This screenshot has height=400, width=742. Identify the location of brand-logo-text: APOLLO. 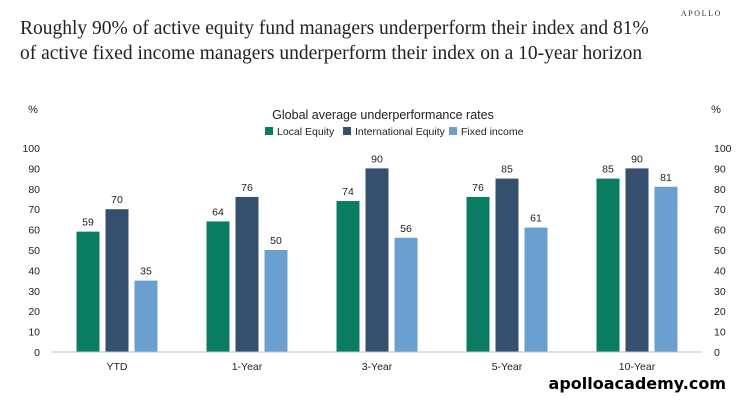
(701, 13).